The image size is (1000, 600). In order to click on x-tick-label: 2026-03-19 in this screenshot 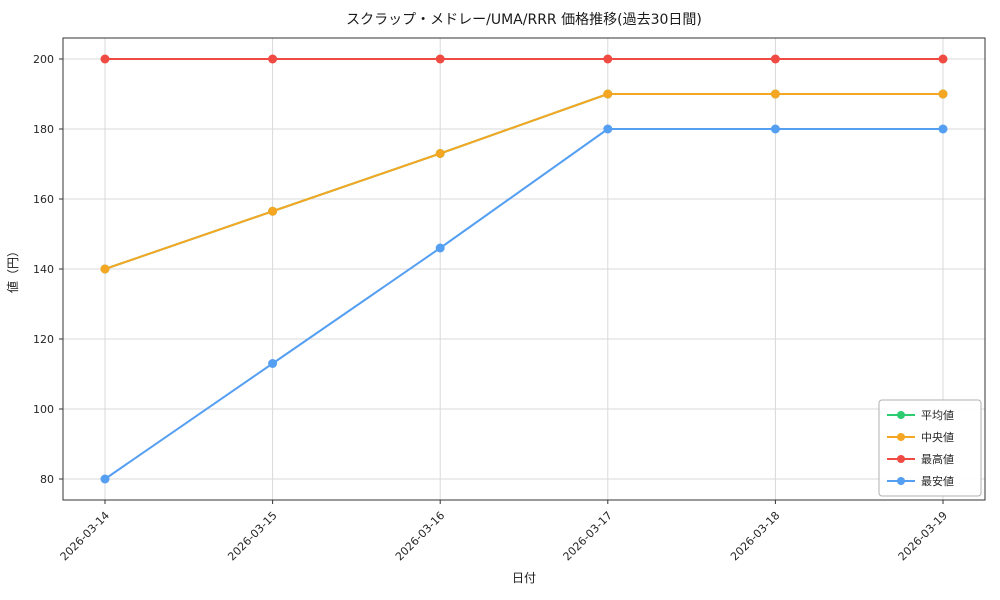, I will do `click(923, 536)`.